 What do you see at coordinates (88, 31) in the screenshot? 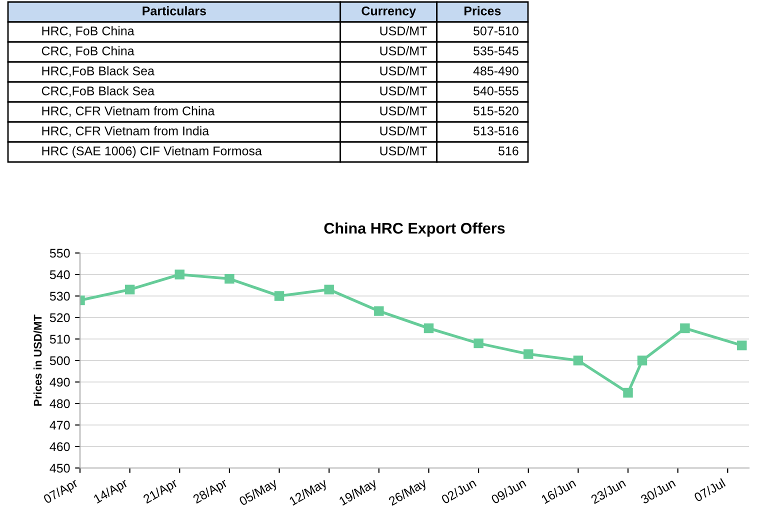
I see `text: HRC, FoB China` at bounding box center [88, 31].